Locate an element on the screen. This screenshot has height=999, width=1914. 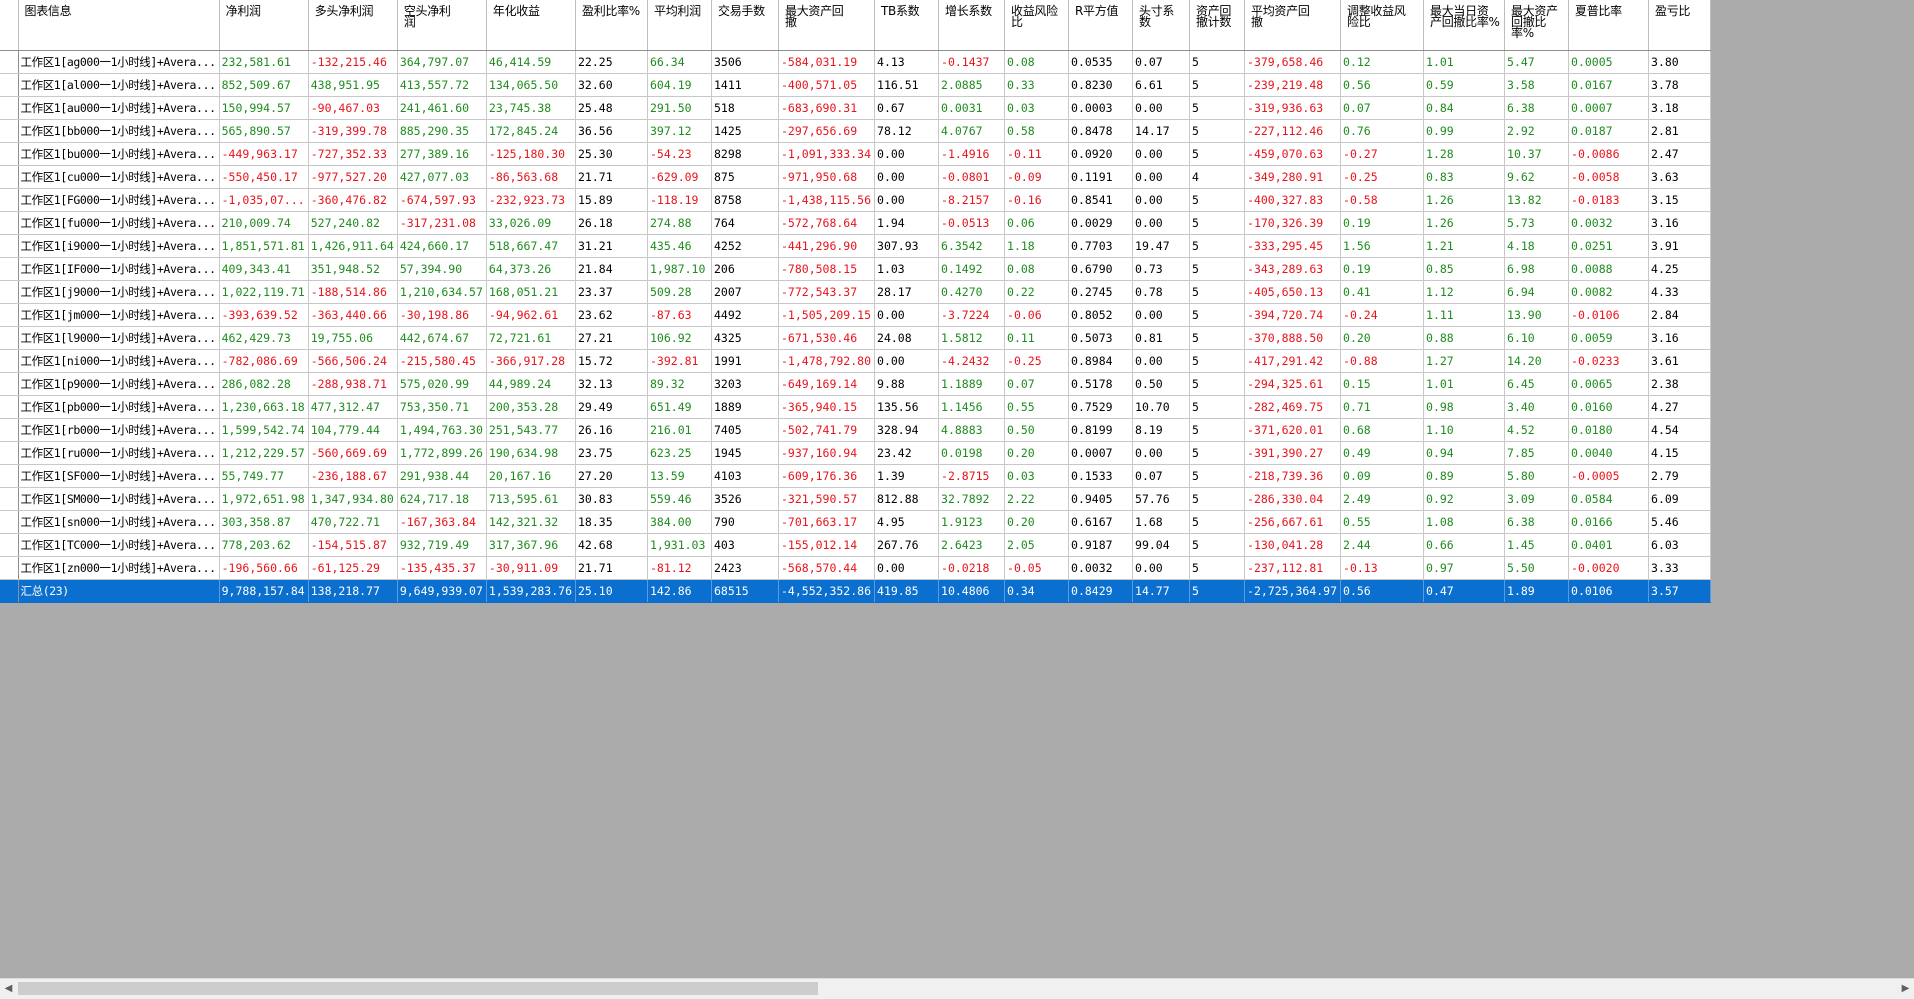
cell-sharpe-ratio: 0.0180 is located at coordinates (1609, 430).